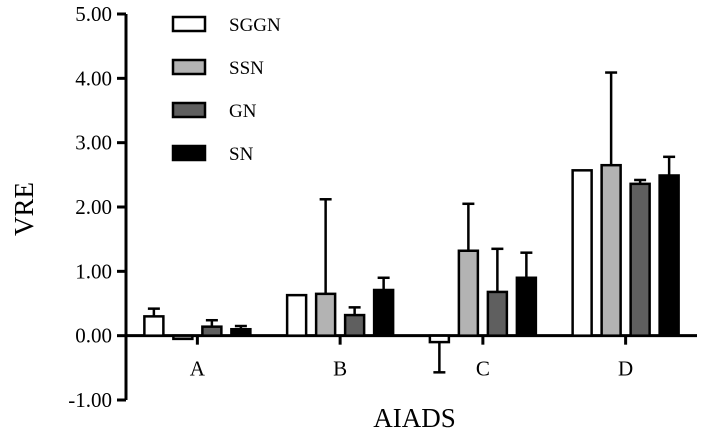 Image resolution: width=709 pixels, height=439 pixels. What do you see at coordinates (255, 25) in the screenshot?
I see `legend-label: SGGN` at bounding box center [255, 25].